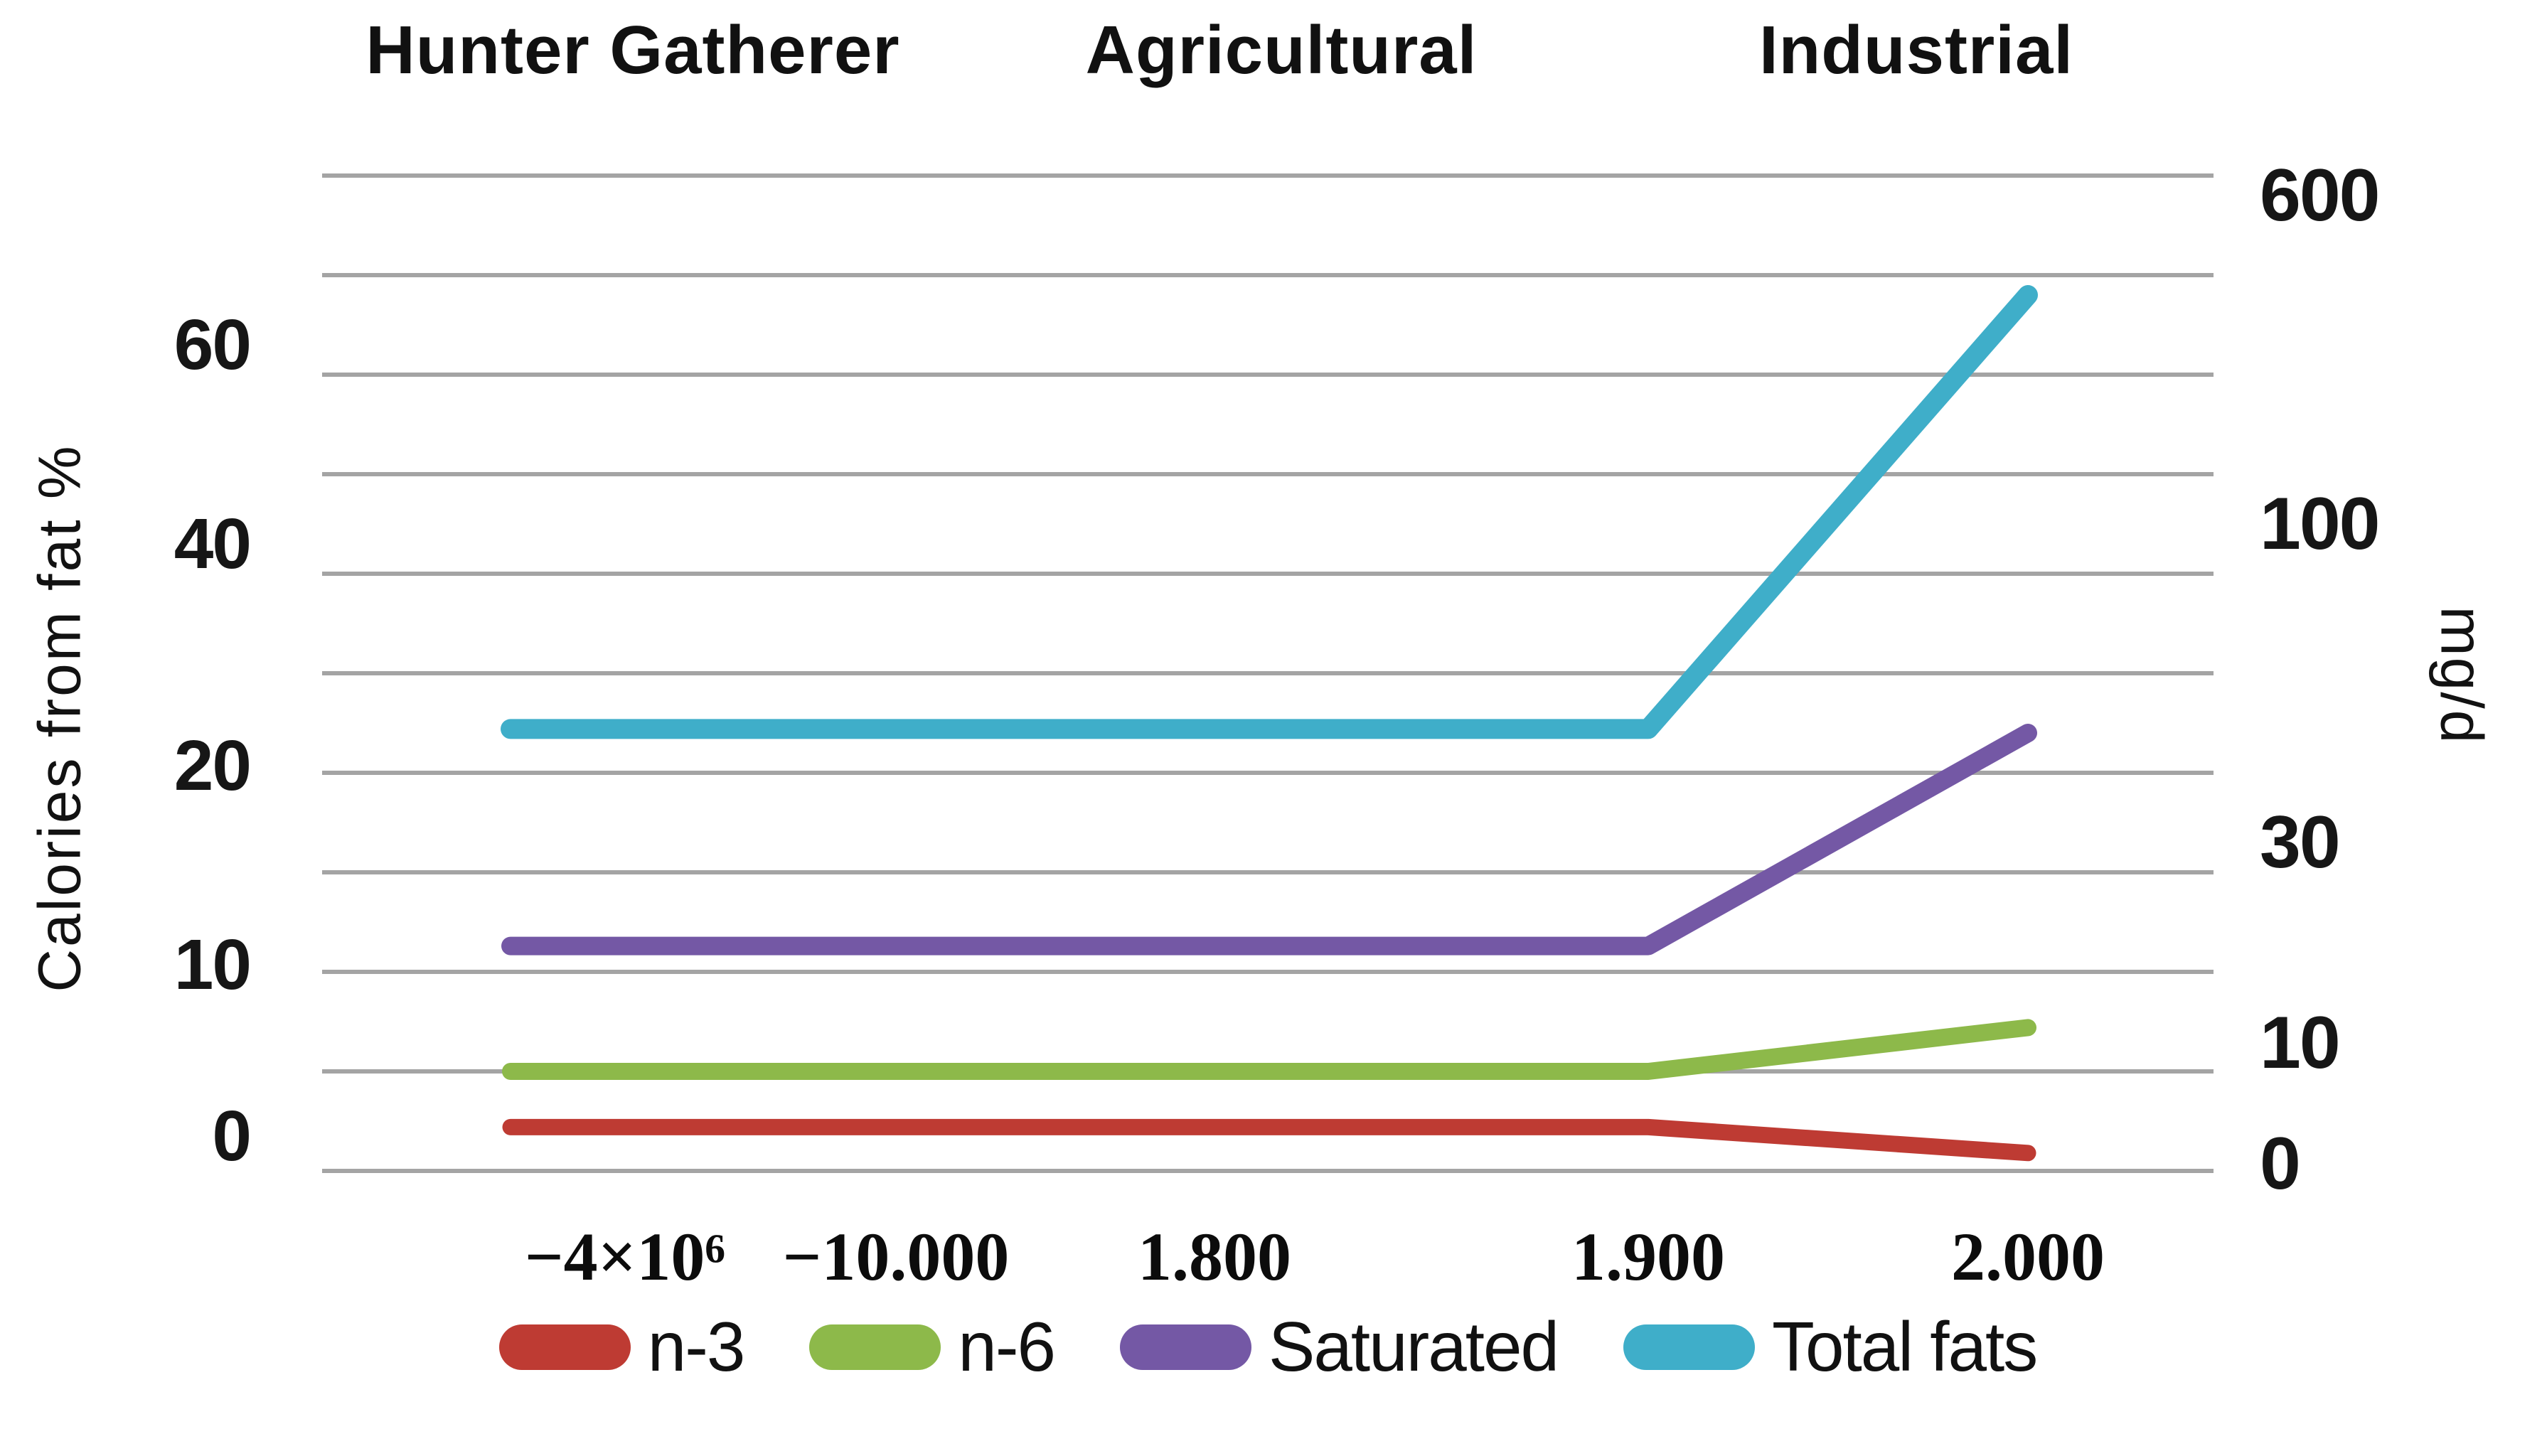  What do you see at coordinates (2320, 196) in the screenshot?
I see `right-tick-600: 600` at bounding box center [2320, 196].